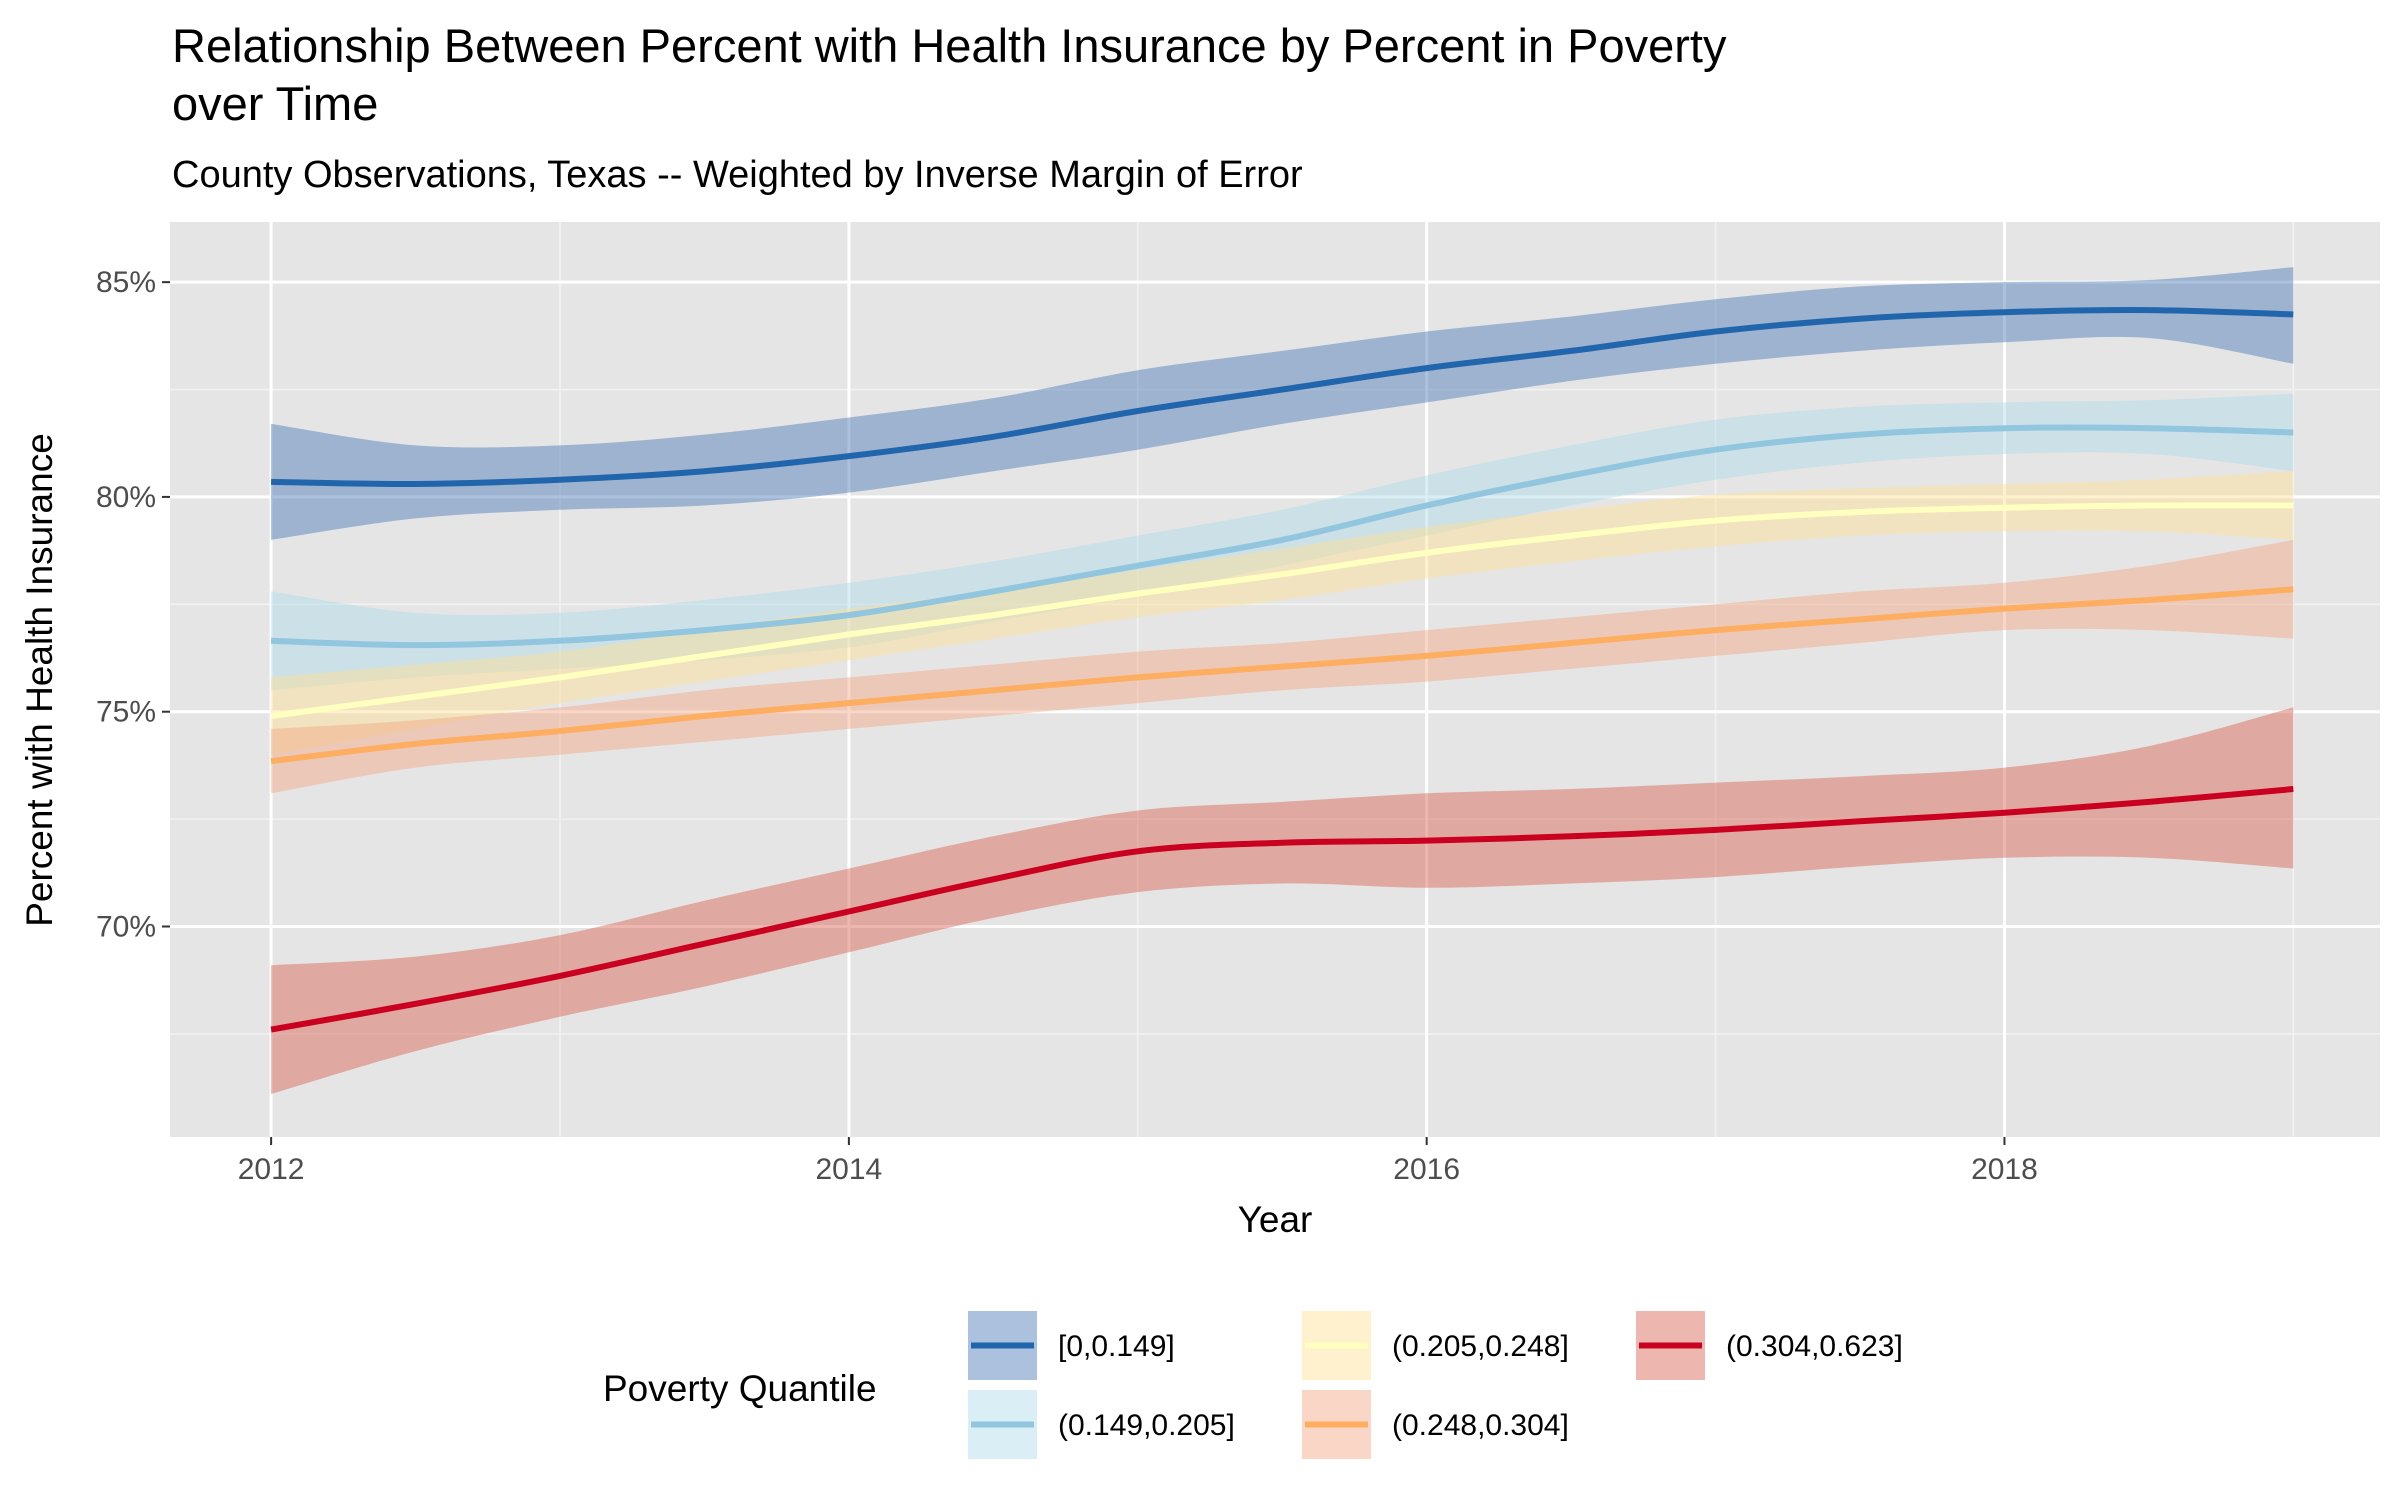 Image resolution: width=2400 pixels, height=1500 pixels. Describe the element at coordinates (1814, 1346) in the screenshot. I see `legend-label: (0.304,0.623]` at that location.